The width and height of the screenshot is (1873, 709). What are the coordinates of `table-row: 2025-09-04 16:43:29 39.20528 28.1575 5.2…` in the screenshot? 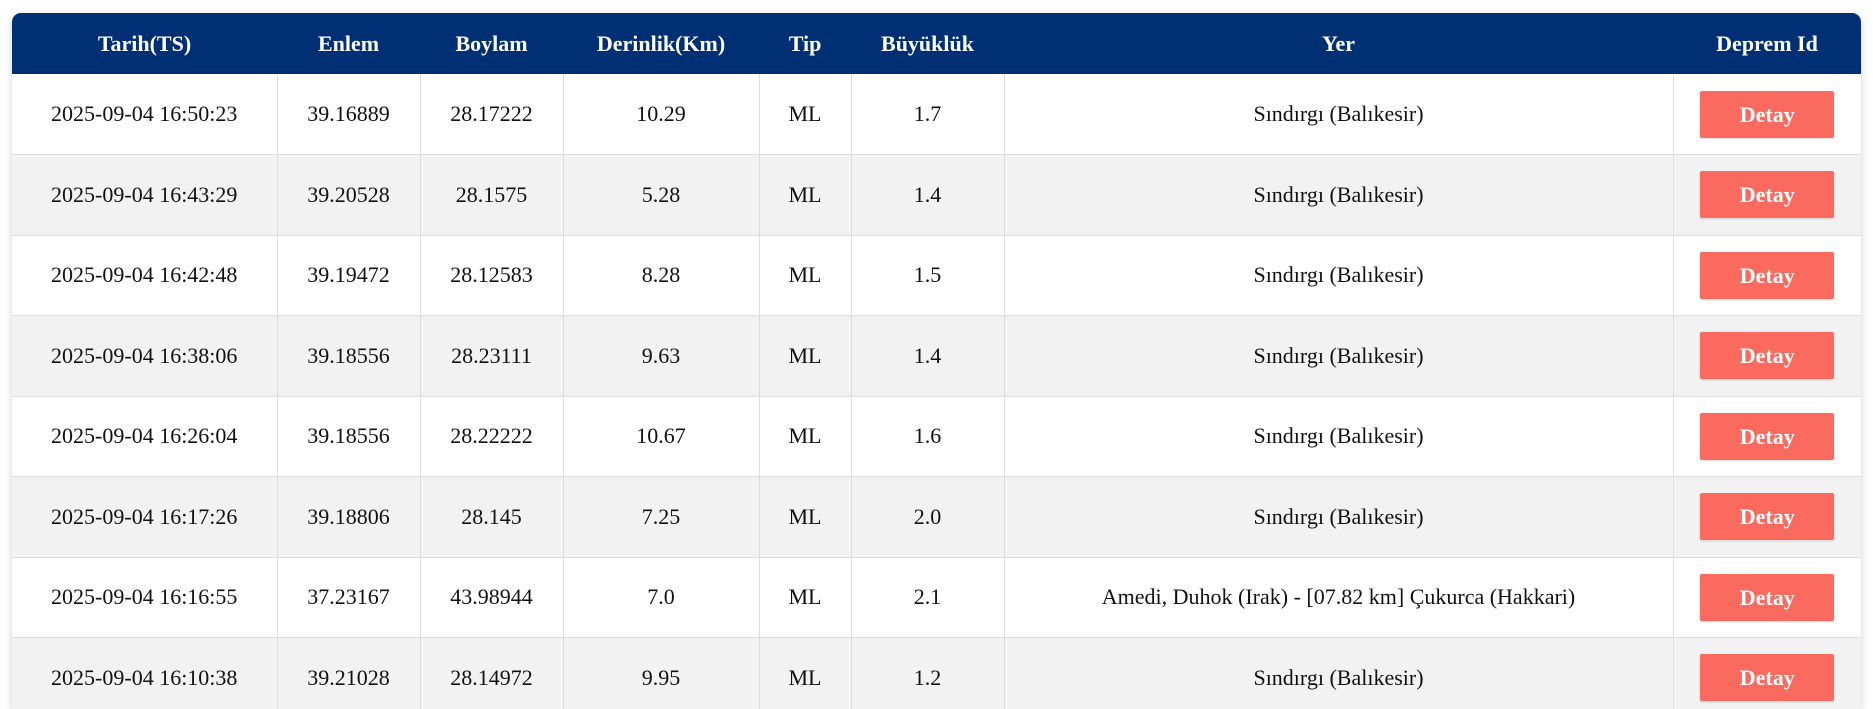 It's located at (936, 195).